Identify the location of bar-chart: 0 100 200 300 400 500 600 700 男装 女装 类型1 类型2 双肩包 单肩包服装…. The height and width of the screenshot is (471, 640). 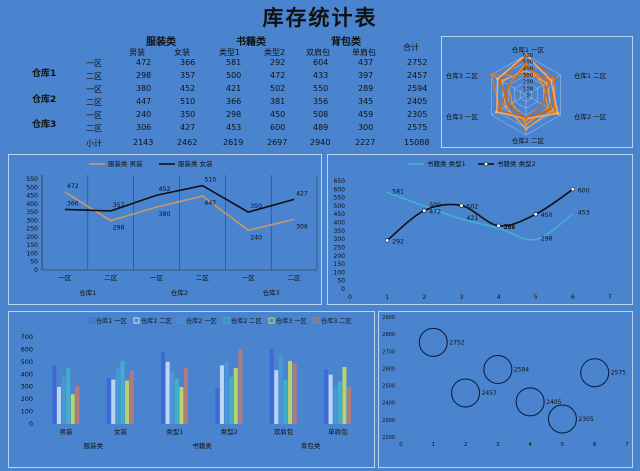
(186, 383).